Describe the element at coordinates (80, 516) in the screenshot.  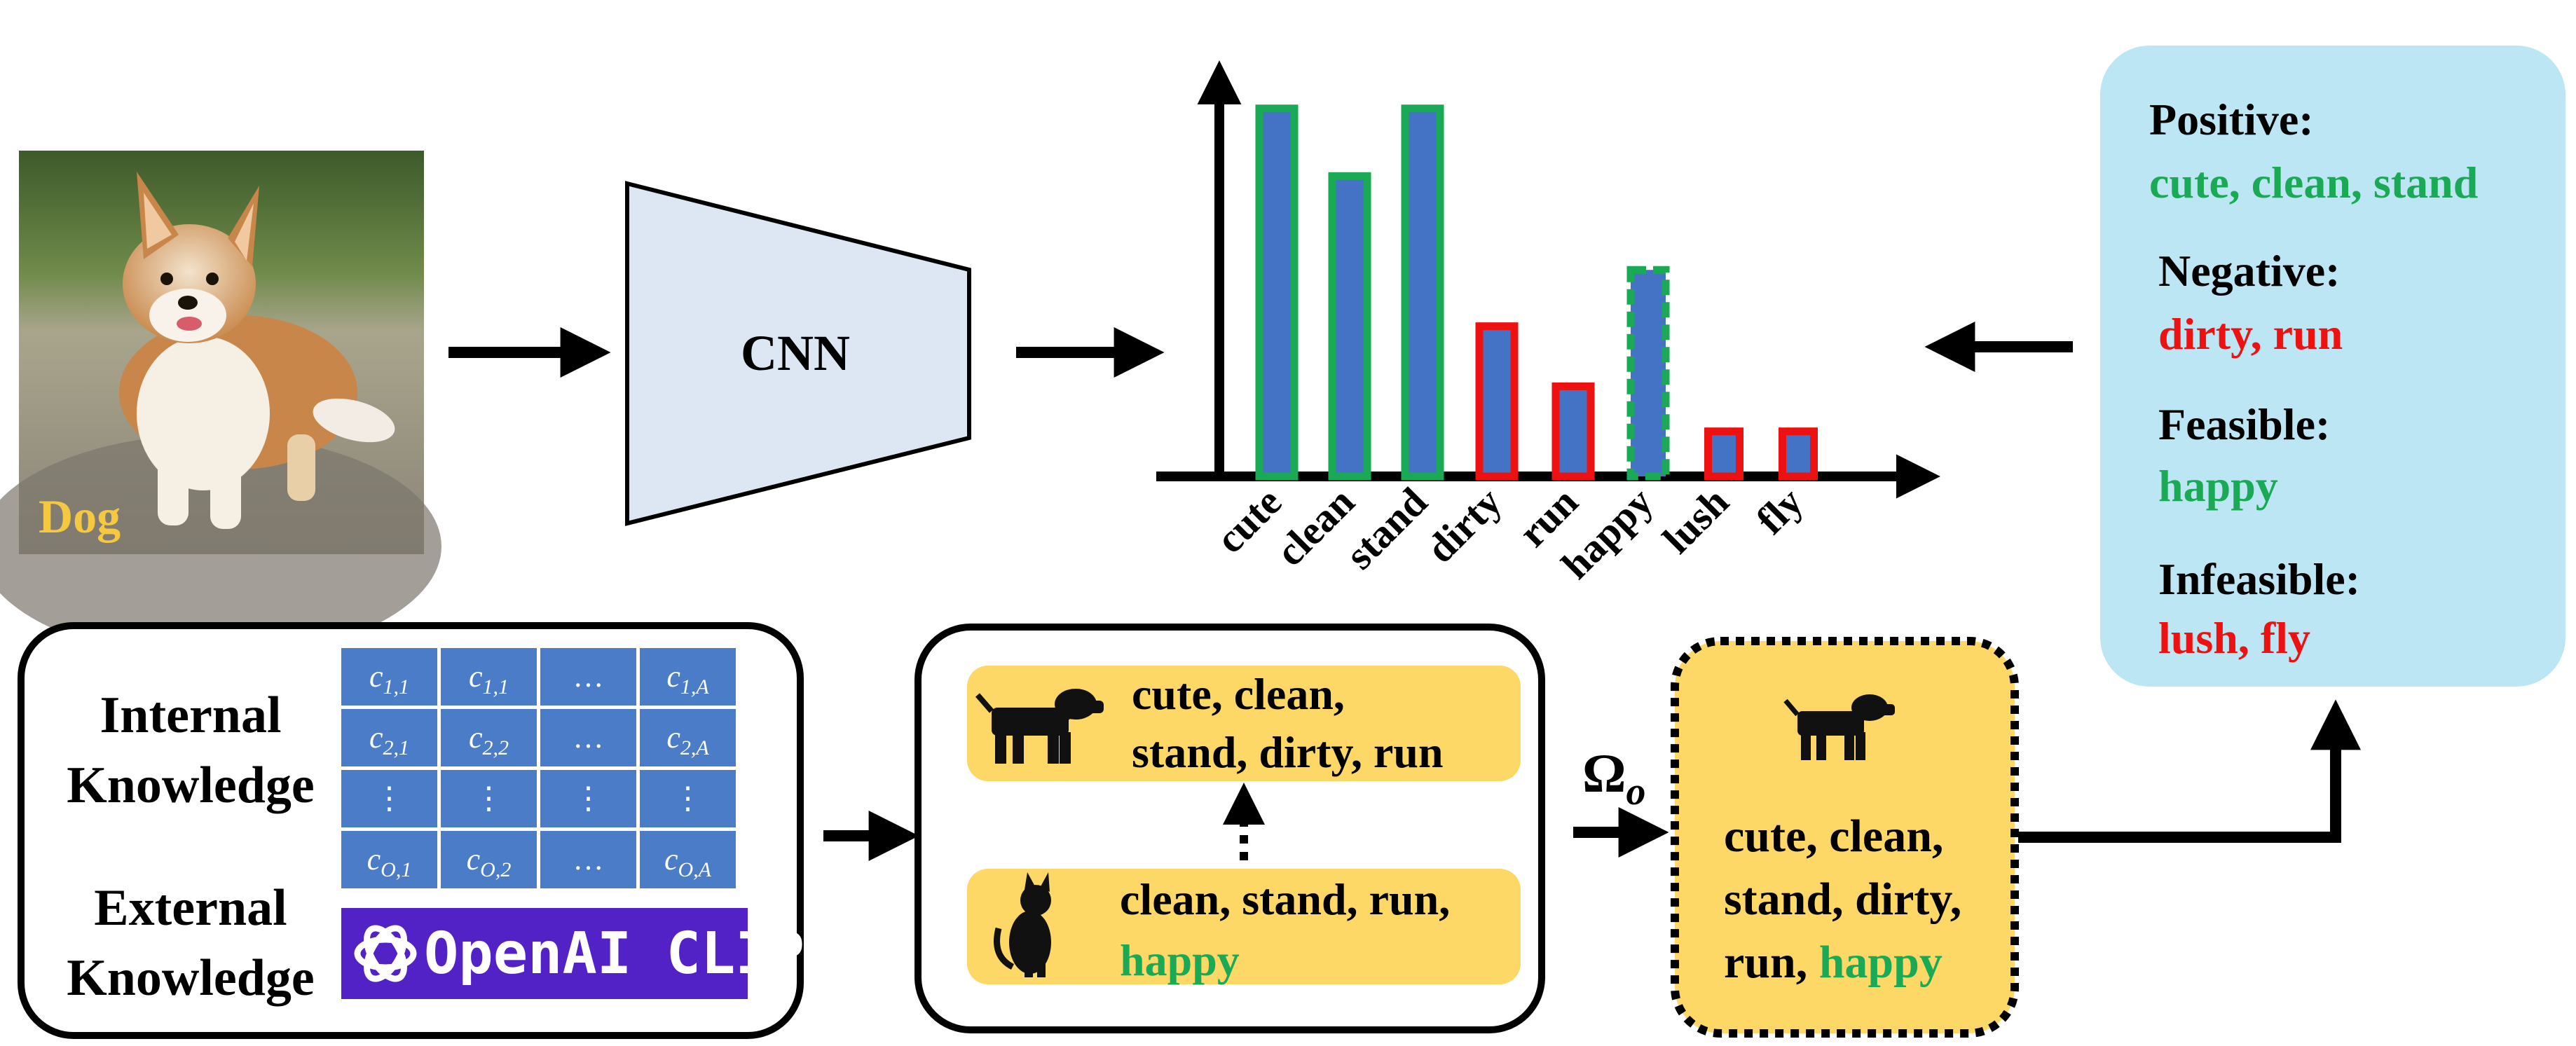
I see `image-label: Dog` at that location.